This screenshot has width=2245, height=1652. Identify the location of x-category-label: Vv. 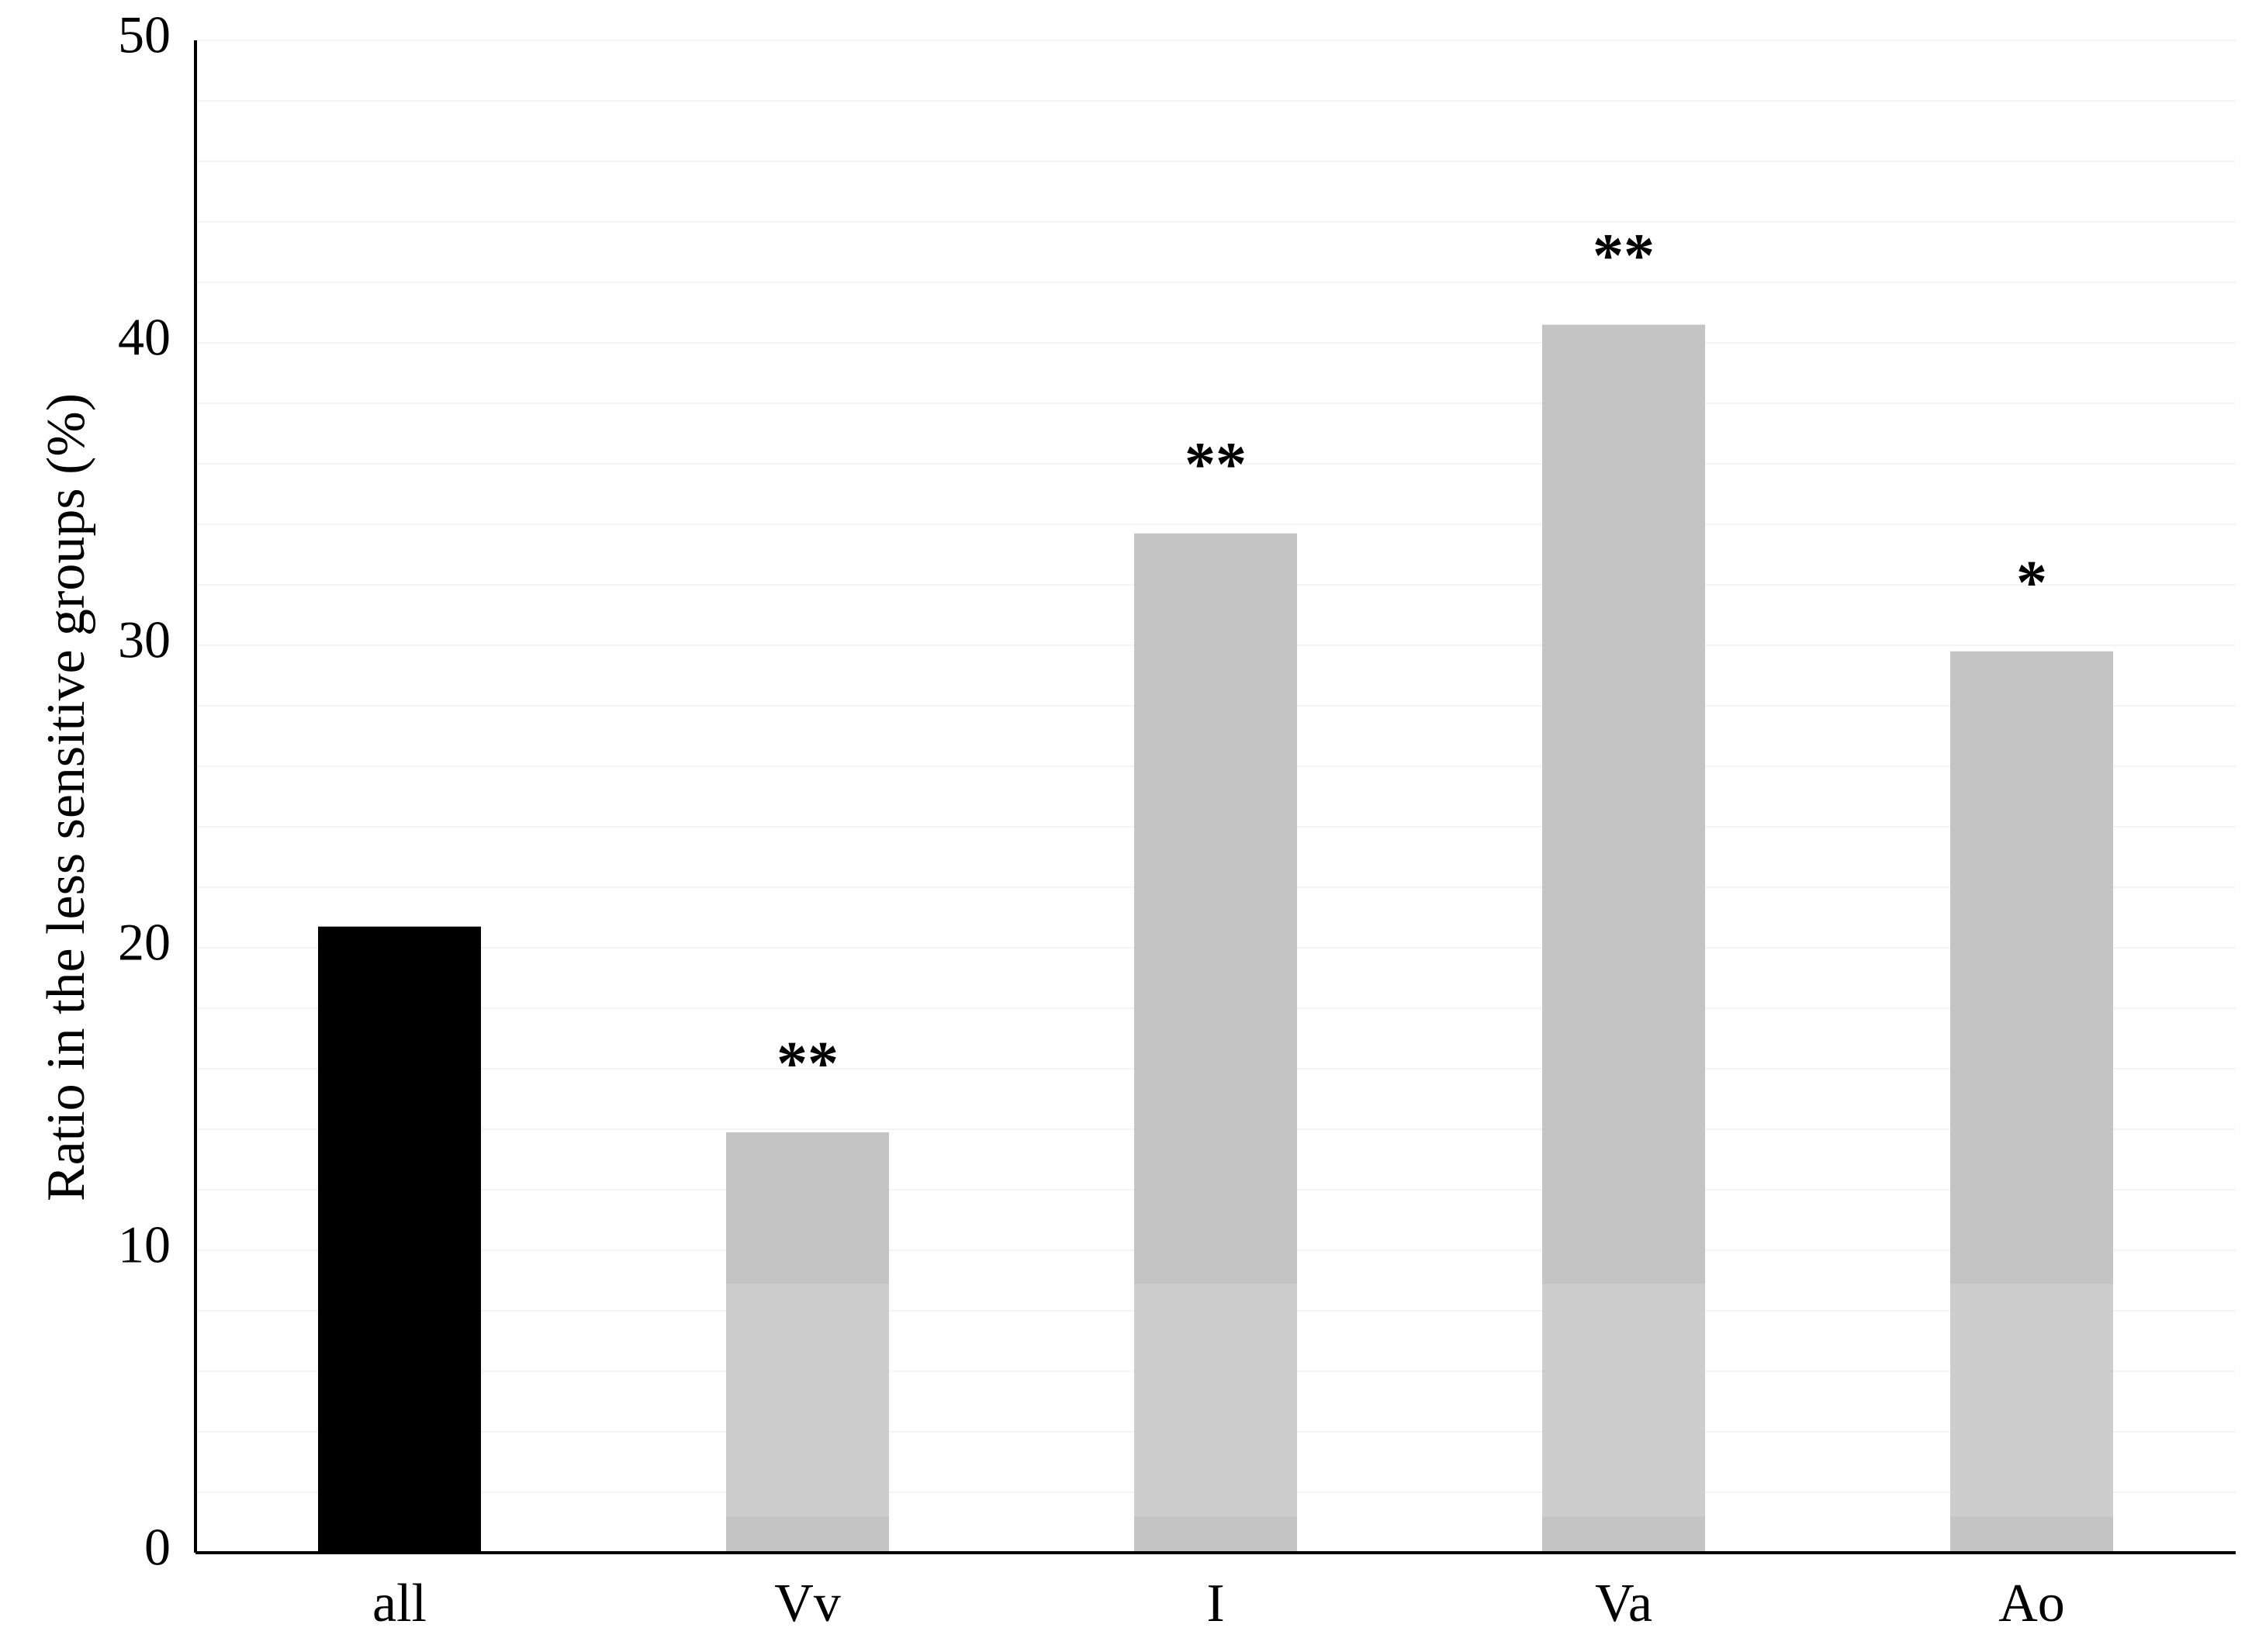
(807, 1604).